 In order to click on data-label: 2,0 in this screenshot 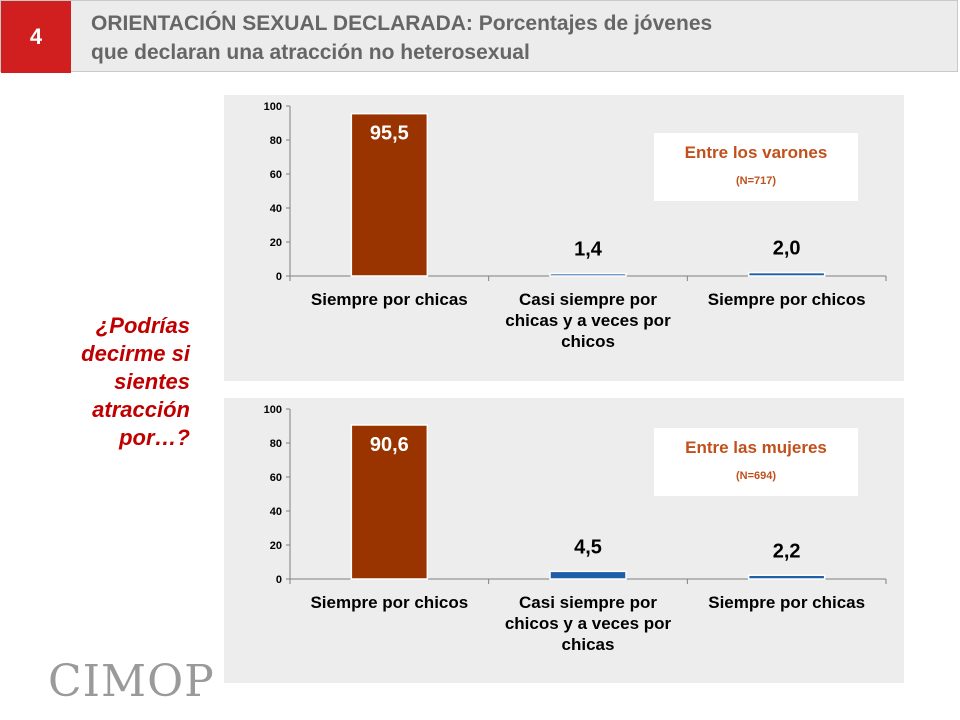, I will do `click(787, 249)`.